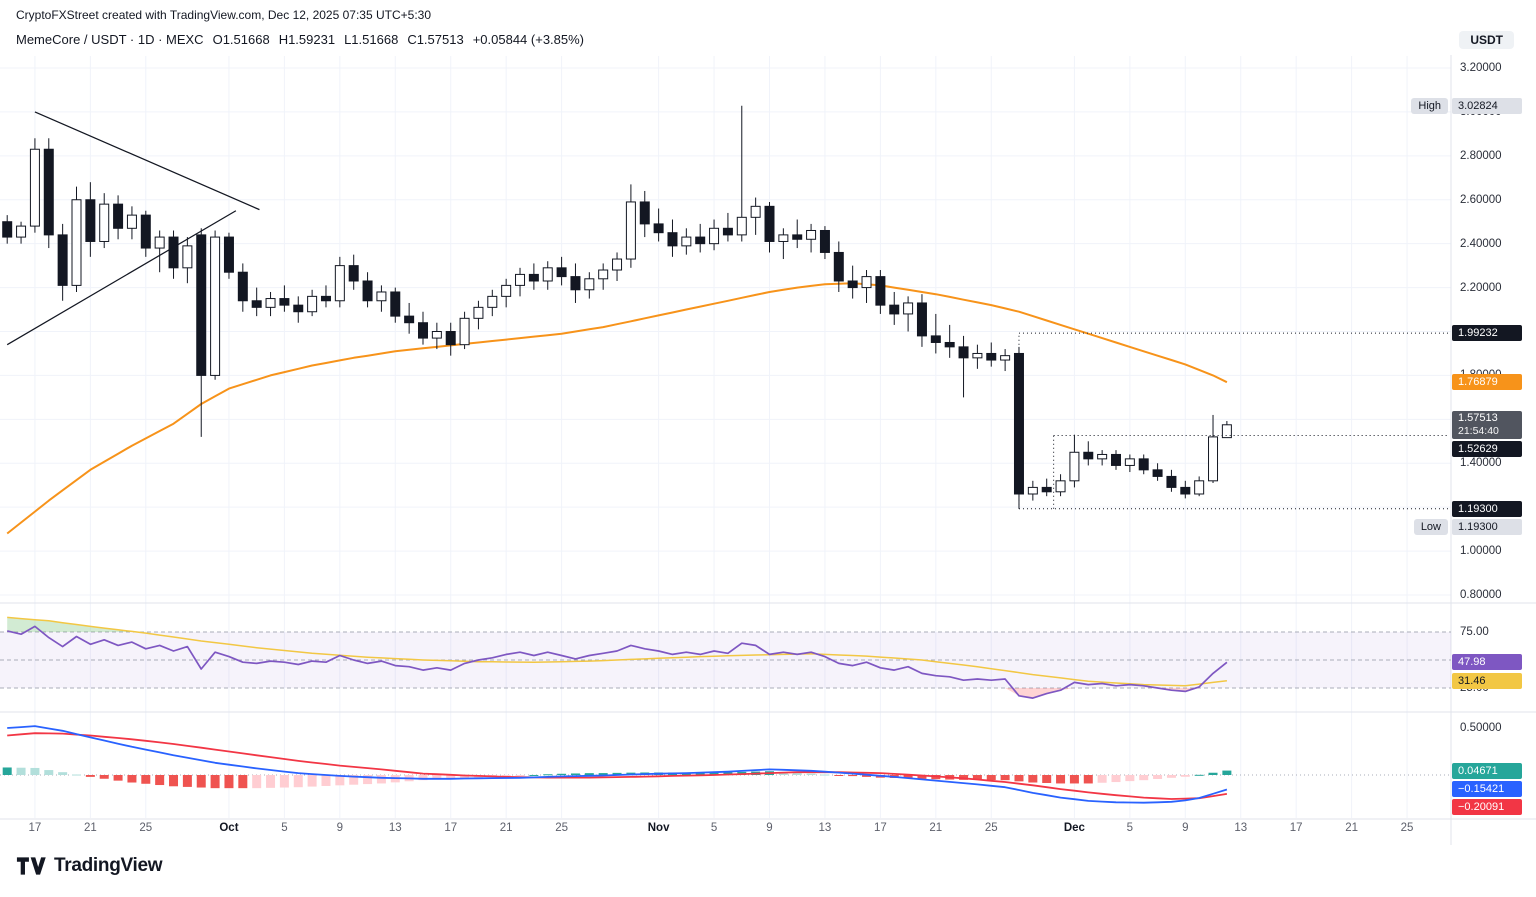 Image resolution: width=1536 pixels, height=897 pixels. Describe the element at coordinates (1074, 828) in the screenshot. I see `time-label-month: Dec` at that location.